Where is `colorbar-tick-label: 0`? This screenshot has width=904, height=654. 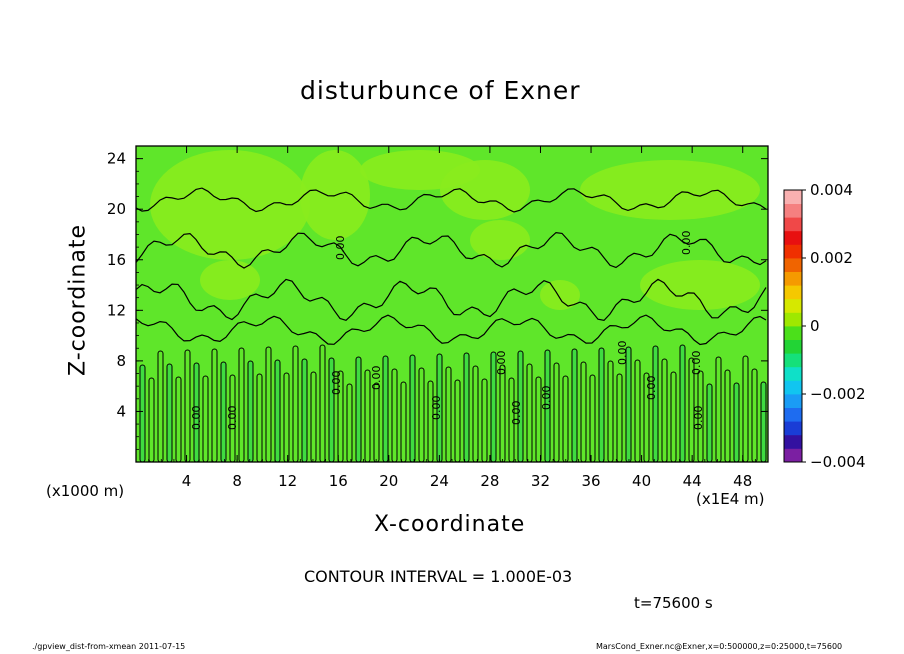
colorbar-tick-label: 0 is located at coordinates (815, 326).